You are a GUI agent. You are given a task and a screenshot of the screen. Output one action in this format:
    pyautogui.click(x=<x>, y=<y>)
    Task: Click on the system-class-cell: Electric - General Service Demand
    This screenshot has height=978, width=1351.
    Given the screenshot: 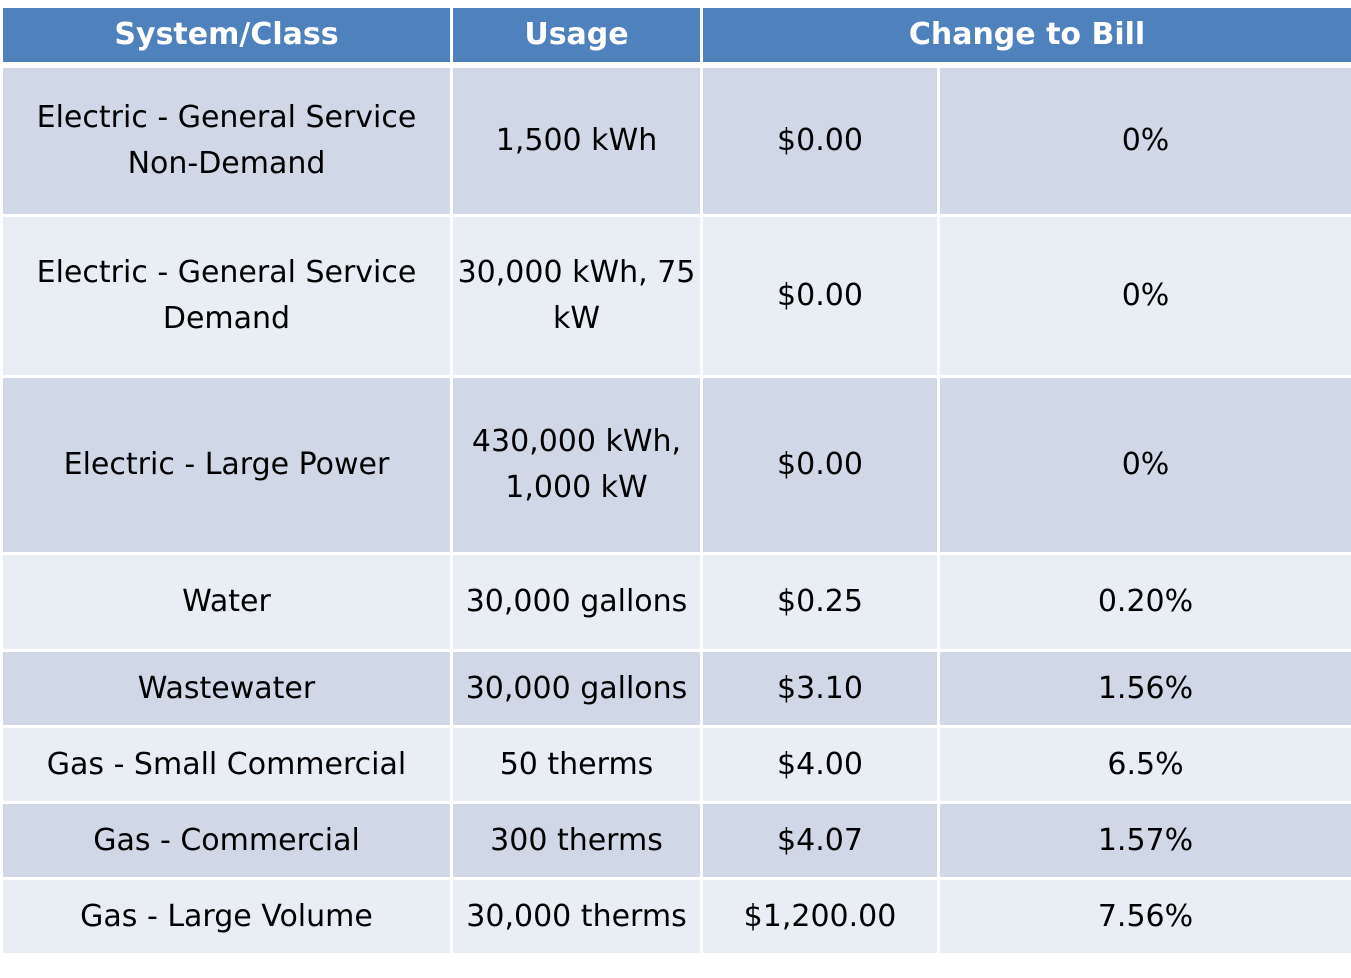 What is the action you would take?
    pyautogui.click(x=226, y=296)
    